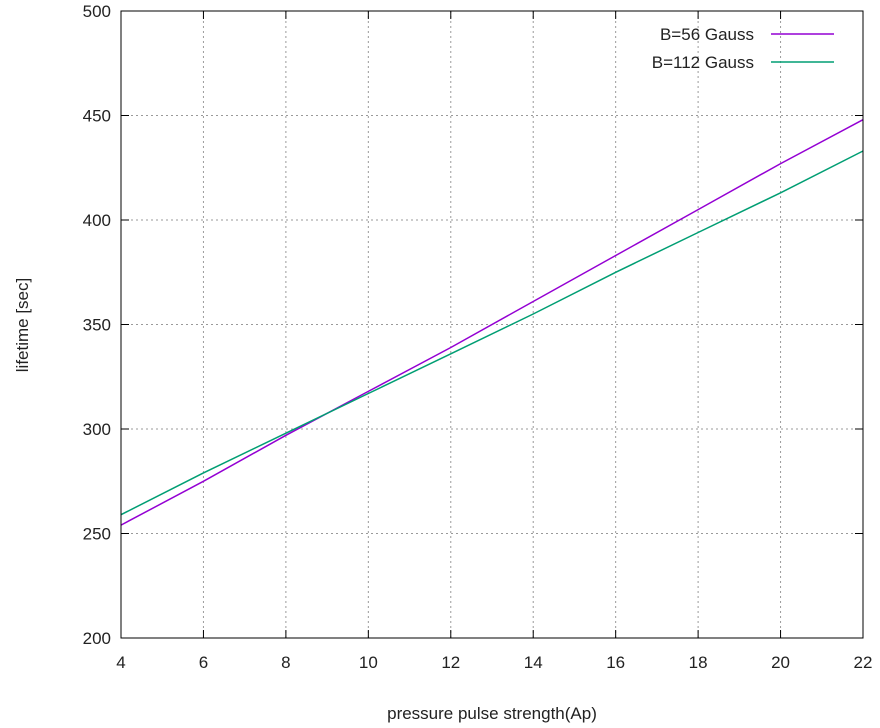 The image size is (880, 728). Describe the element at coordinates (120, 662) in the screenshot. I see `x-tick-label: 4` at that location.